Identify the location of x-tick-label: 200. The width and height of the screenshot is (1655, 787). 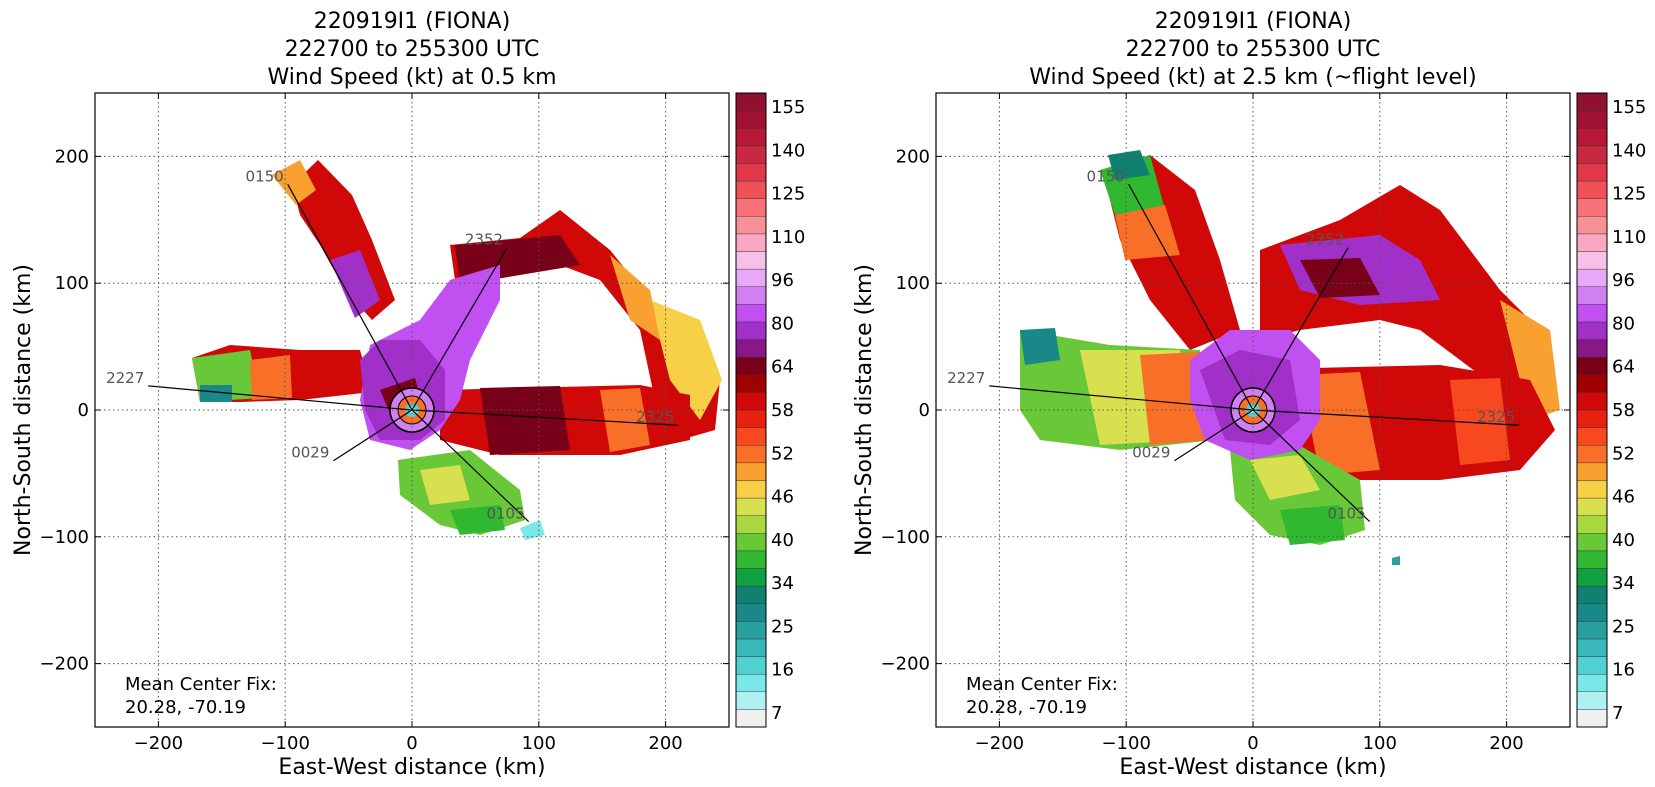
(1506, 743).